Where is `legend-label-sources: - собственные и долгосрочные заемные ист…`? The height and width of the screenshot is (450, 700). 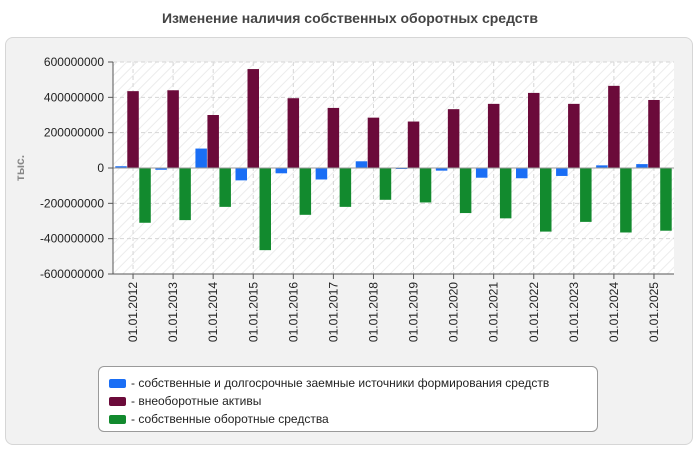 legend-label-sources: - собственные и долгосрочные заемные ист… is located at coordinates (340, 383).